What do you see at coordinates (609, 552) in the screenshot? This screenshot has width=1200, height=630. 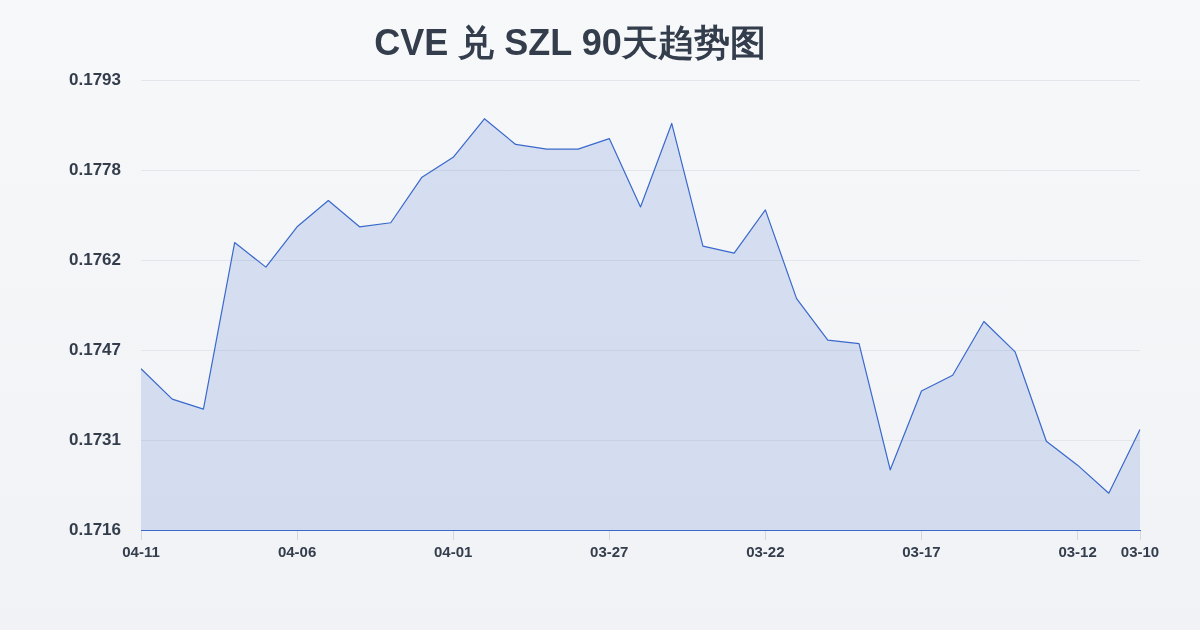 I see `x-tick-label: 03-27` at bounding box center [609, 552].